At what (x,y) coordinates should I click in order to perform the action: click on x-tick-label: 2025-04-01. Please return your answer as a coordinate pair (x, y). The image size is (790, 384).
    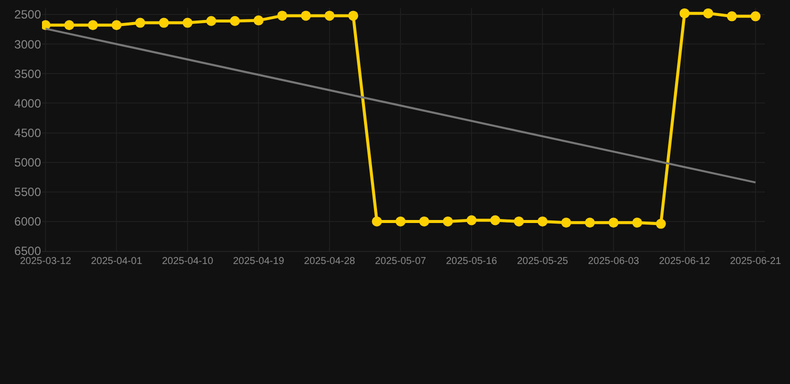
    Looking at the image, I should click on (116, 261).